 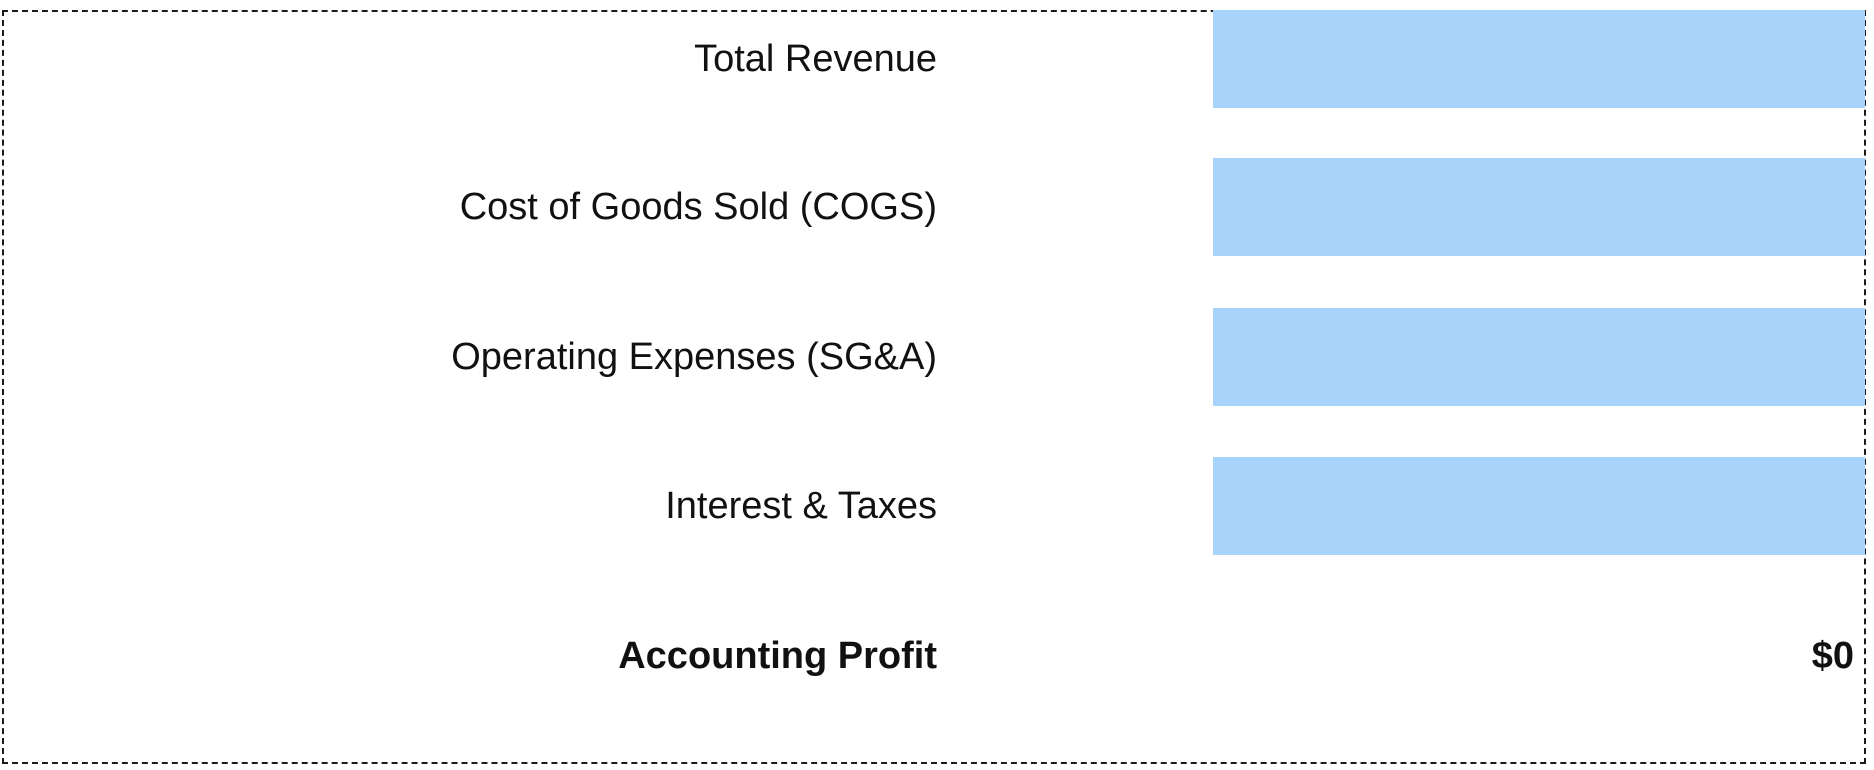 What do you see at coordinates (1539, 506) in the screenshot?
I see `interest-taxes-input` at bounding box center [1539, 506].